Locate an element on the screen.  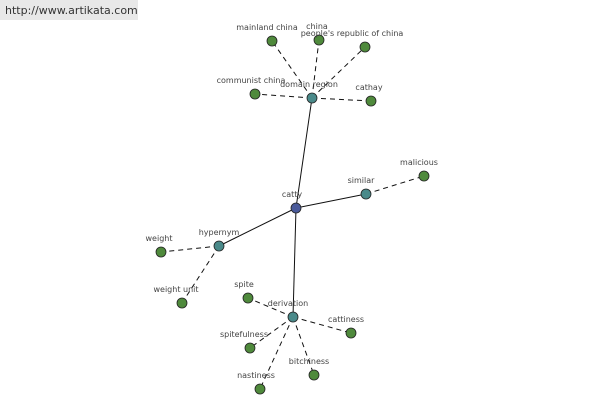
watermark: http://www.artikata.com is located at coordinates (69, 10).